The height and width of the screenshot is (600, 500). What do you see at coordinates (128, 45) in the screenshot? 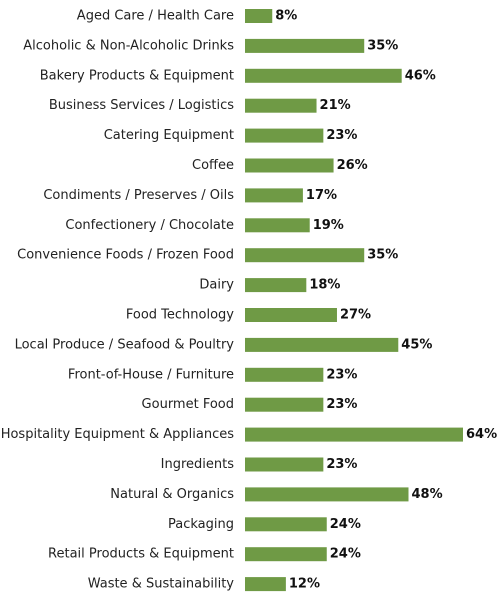
I see `category-label: Alcoholic & Non-Alcoholic Drinks` at bounding box center [128, 45].